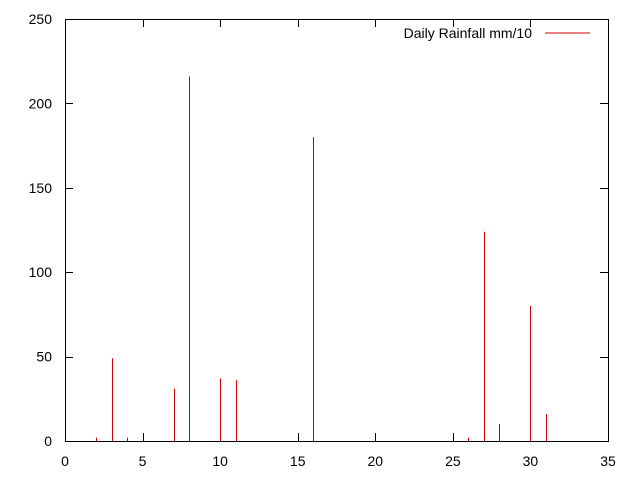 This screenshot has width=640, height=480. I want to click on y-tick-label: 50, so click(44, 357).